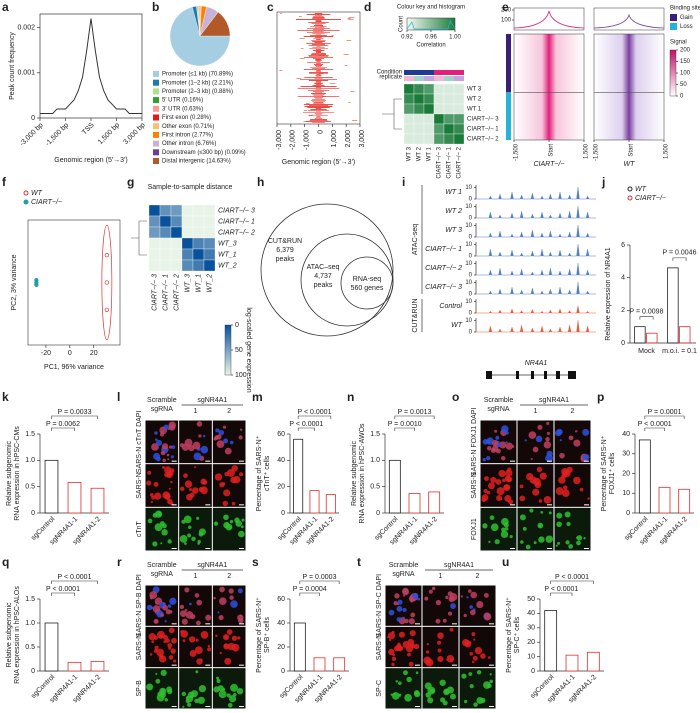 Image resolution: width=700 pixels, height=713 pixels. Describe the element at coordinates (430, 153) in the screenshot. I see `column-label: WT 1` at that location.